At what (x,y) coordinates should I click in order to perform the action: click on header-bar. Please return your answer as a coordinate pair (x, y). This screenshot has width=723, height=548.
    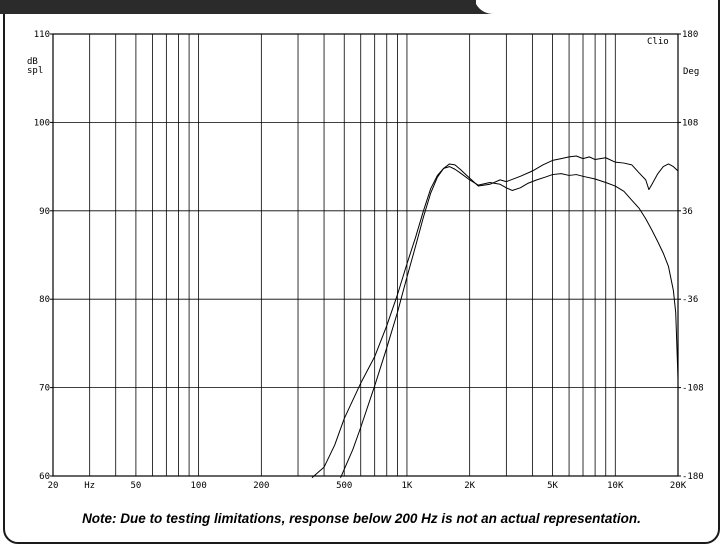
    Looking at the image, I should click on (247, 7).